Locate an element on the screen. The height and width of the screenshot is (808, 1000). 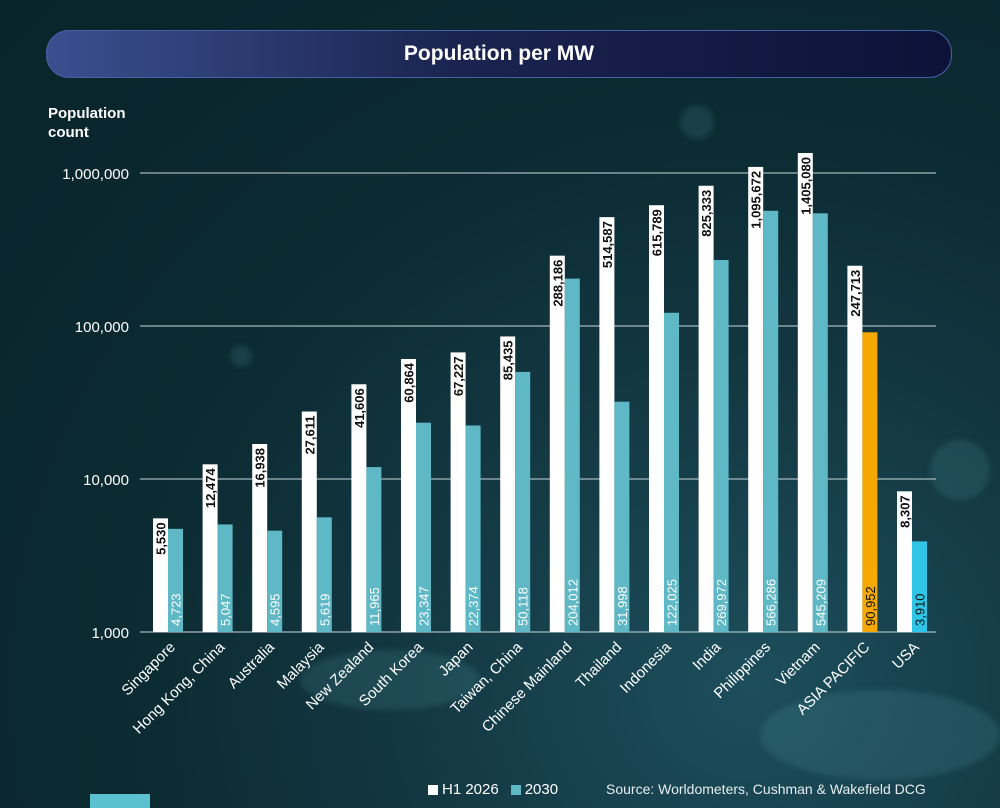
x-category-label: India is located at coordinates (706, 655).